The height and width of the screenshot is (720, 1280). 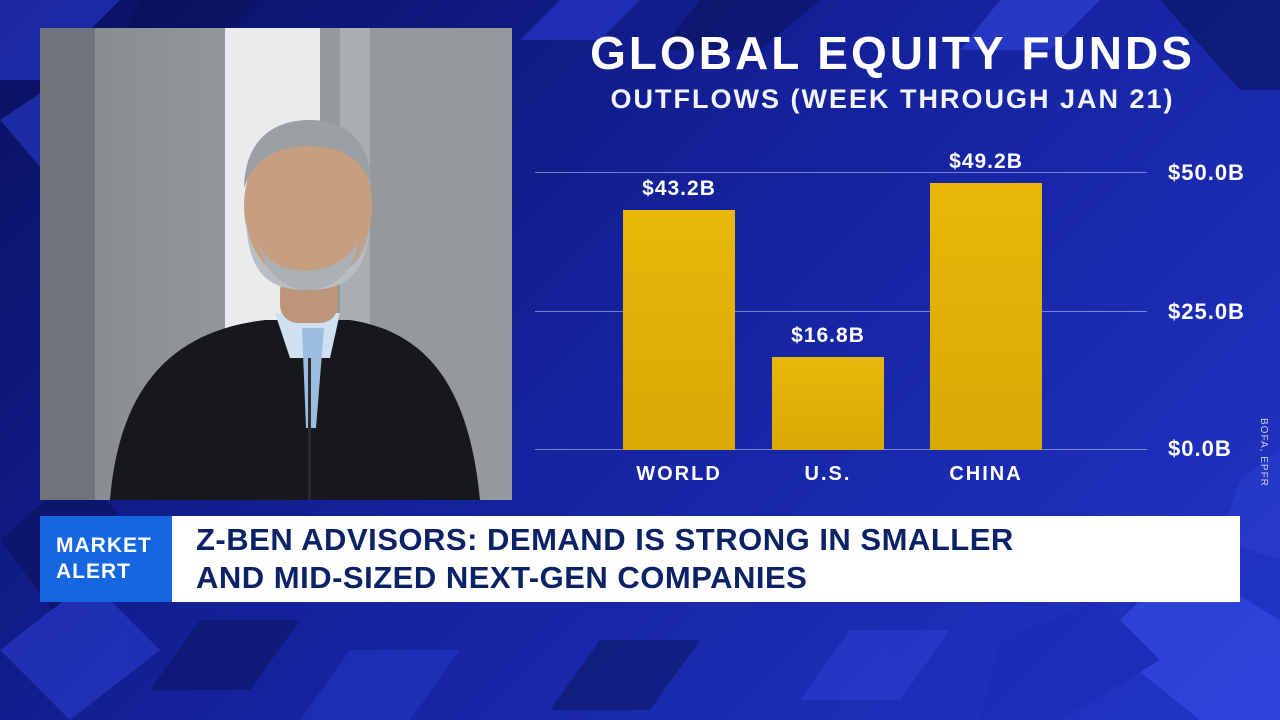 I want to click on category-axis: WORLD U.S. CHINA, so click(x=841, y=476).